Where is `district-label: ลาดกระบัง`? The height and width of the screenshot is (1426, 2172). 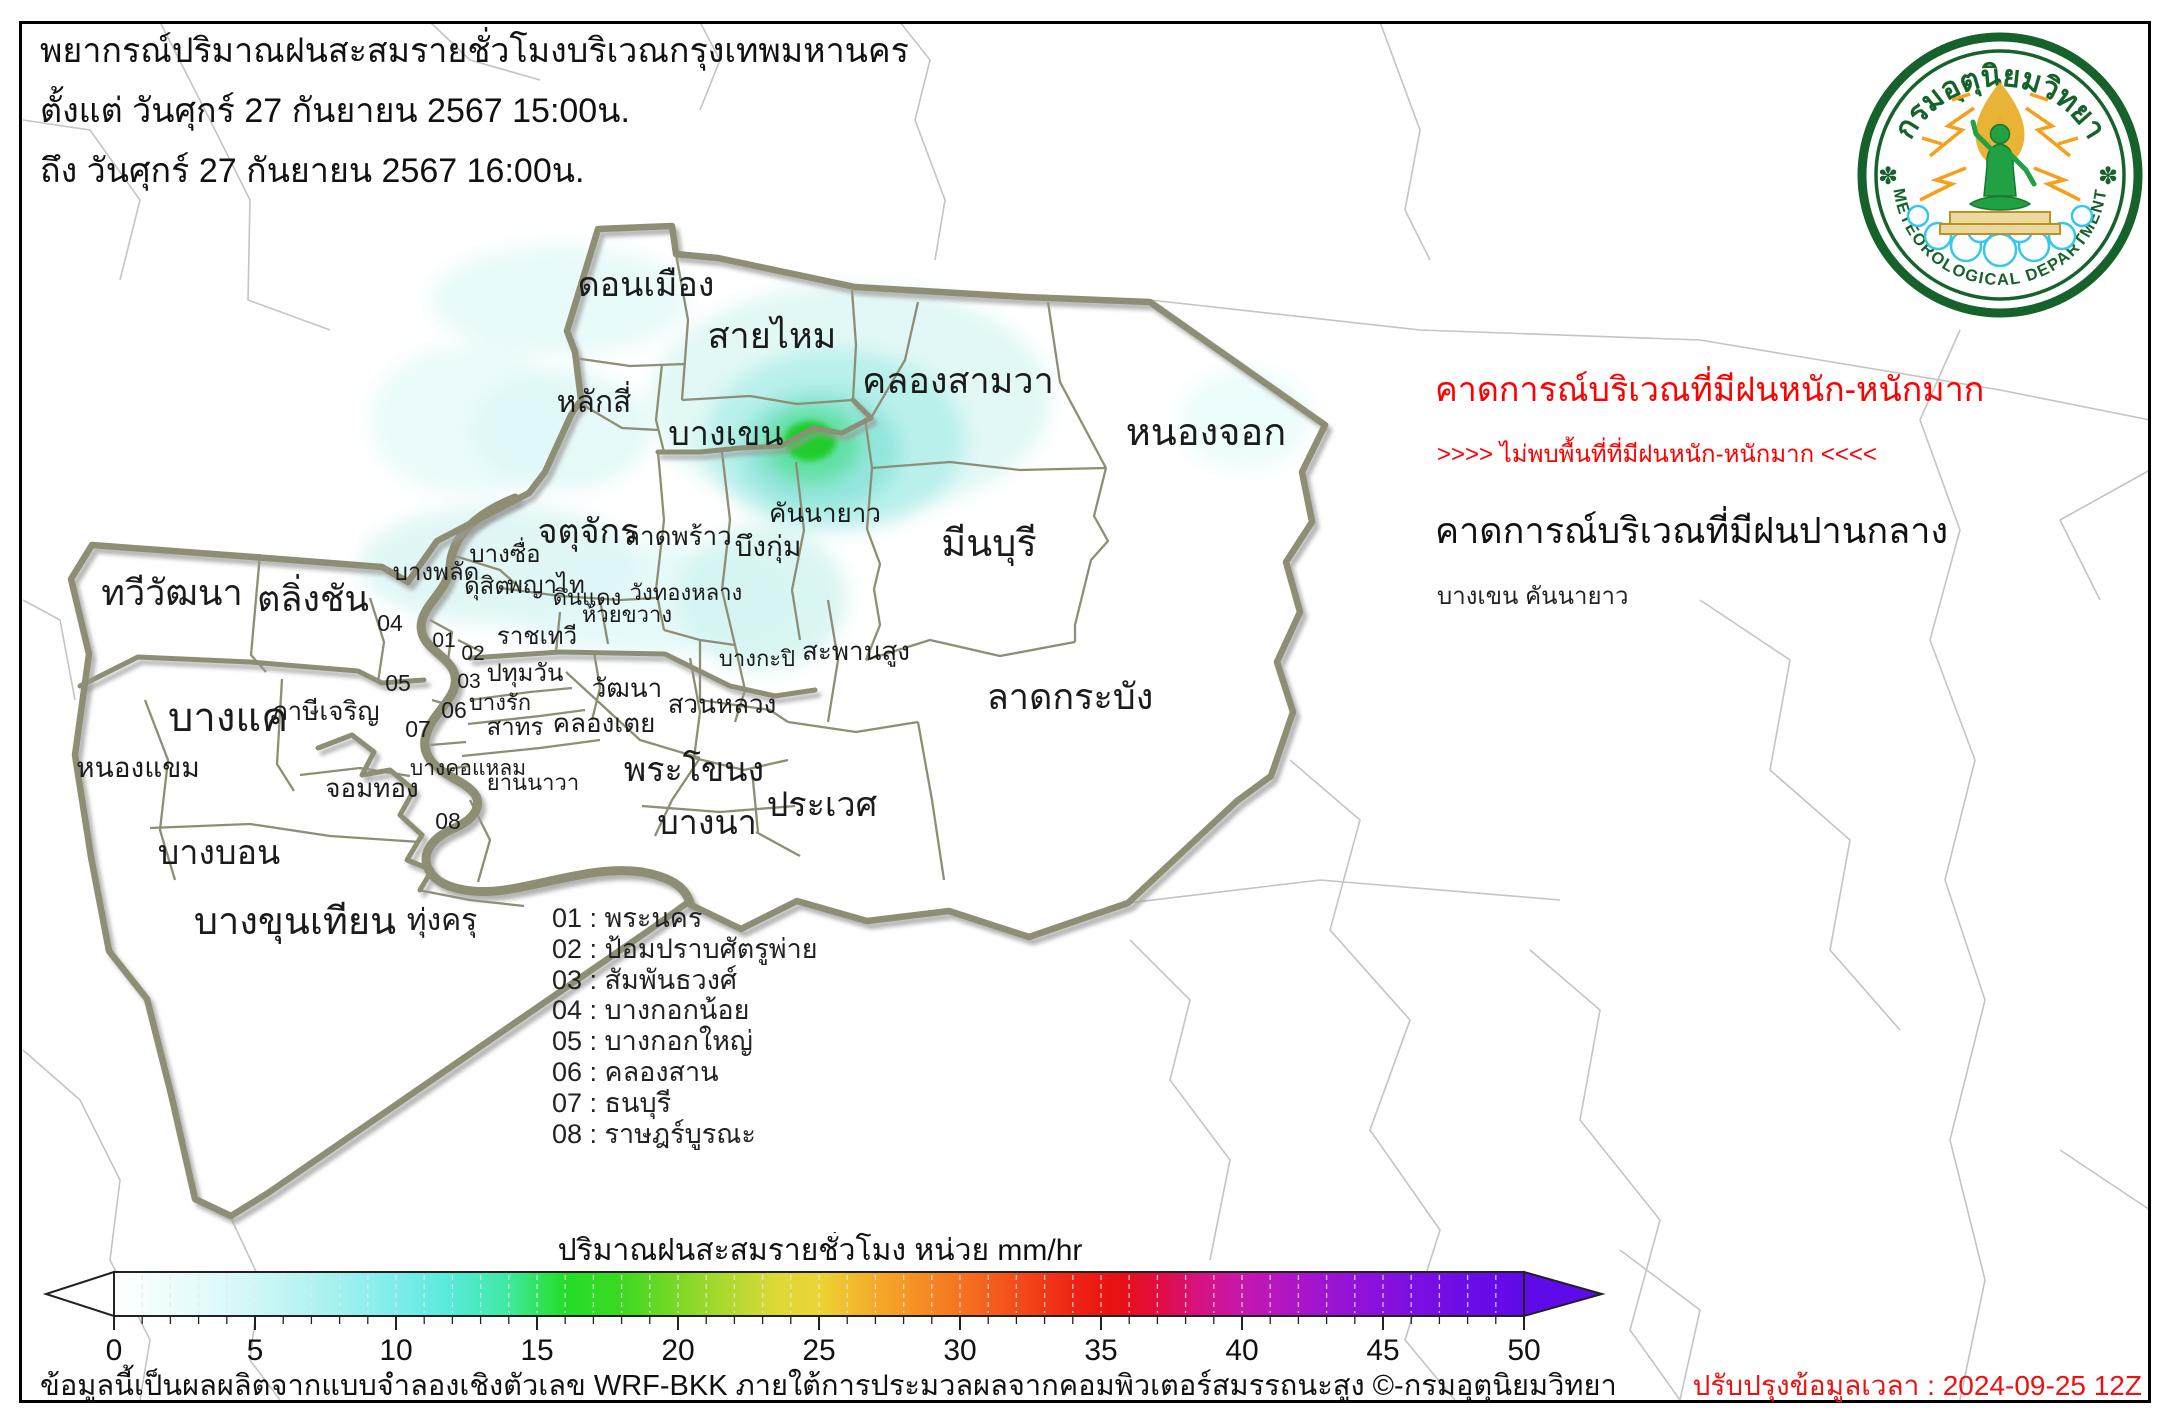
district-label: ลาดกระบัง is located at coordinates (1070, 696).